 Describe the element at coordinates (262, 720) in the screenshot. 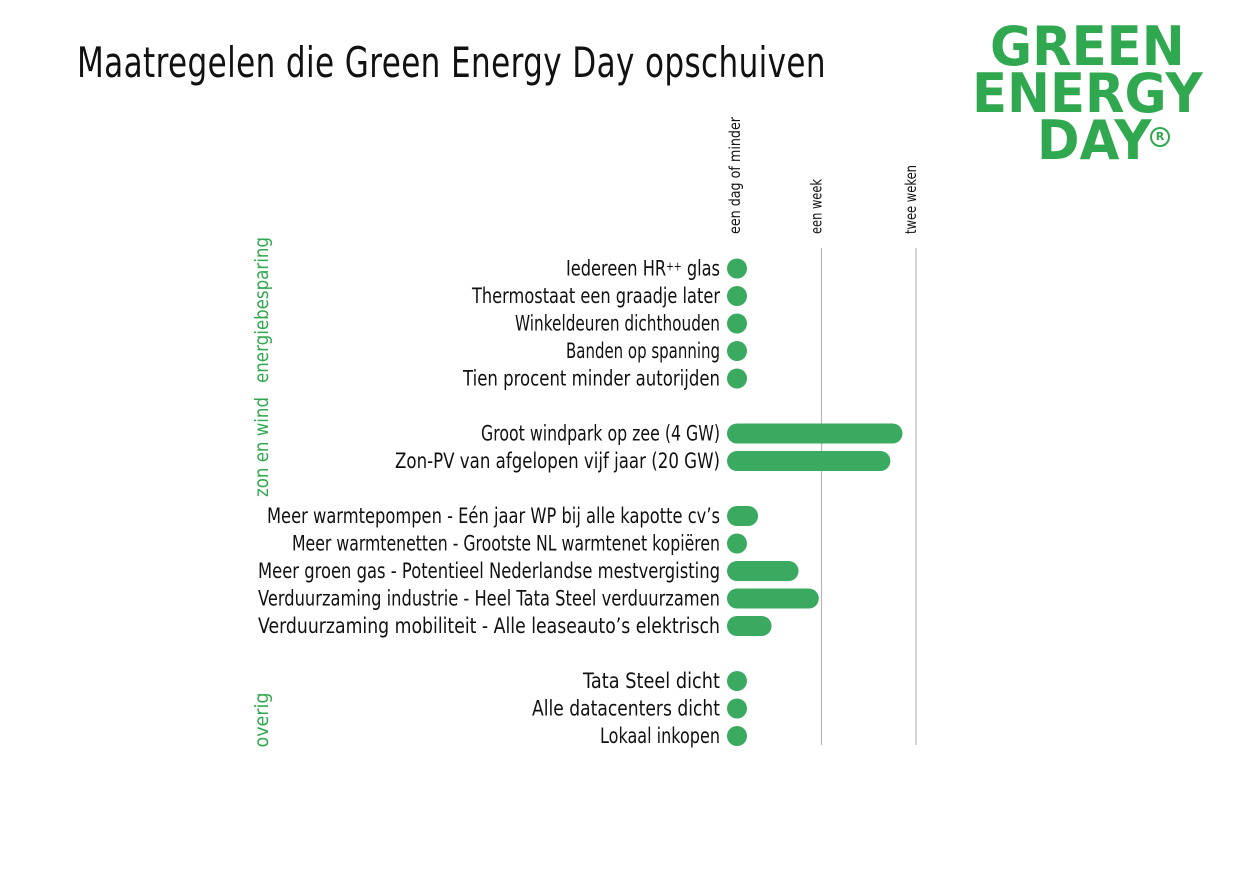

I see `group-label: overig` at that location.